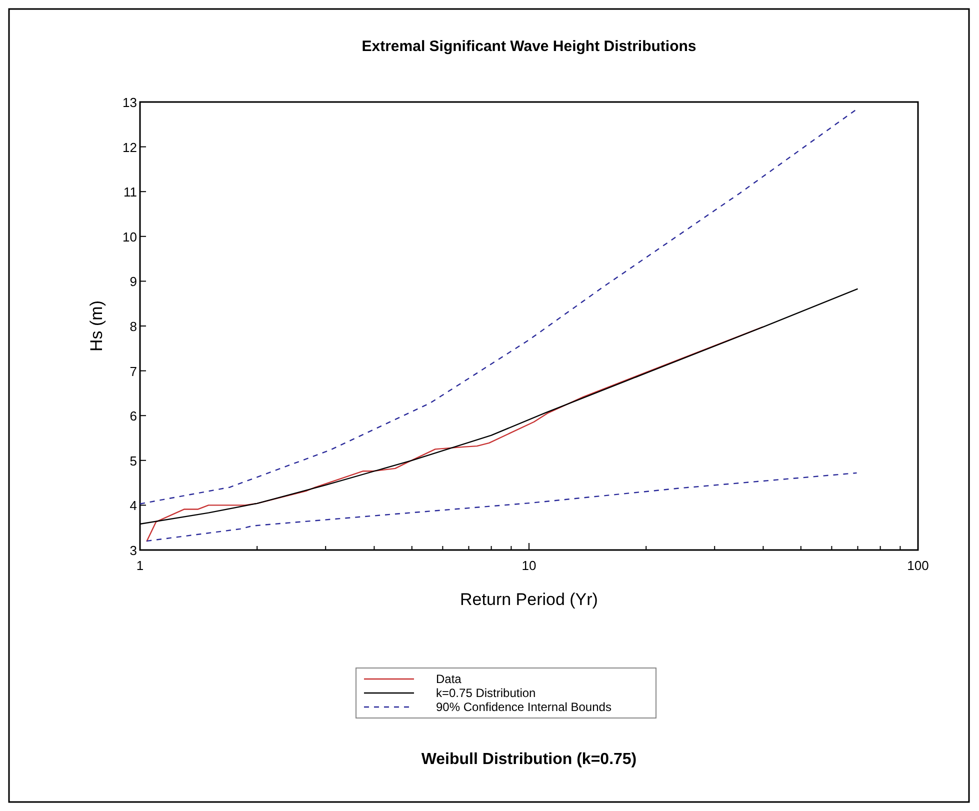 This screenshot has height=811, width=979. What do you see at coordinates (130, 192) in the screenshot?
I see `y-tick-label: 11` at bounding box center [130, 192].